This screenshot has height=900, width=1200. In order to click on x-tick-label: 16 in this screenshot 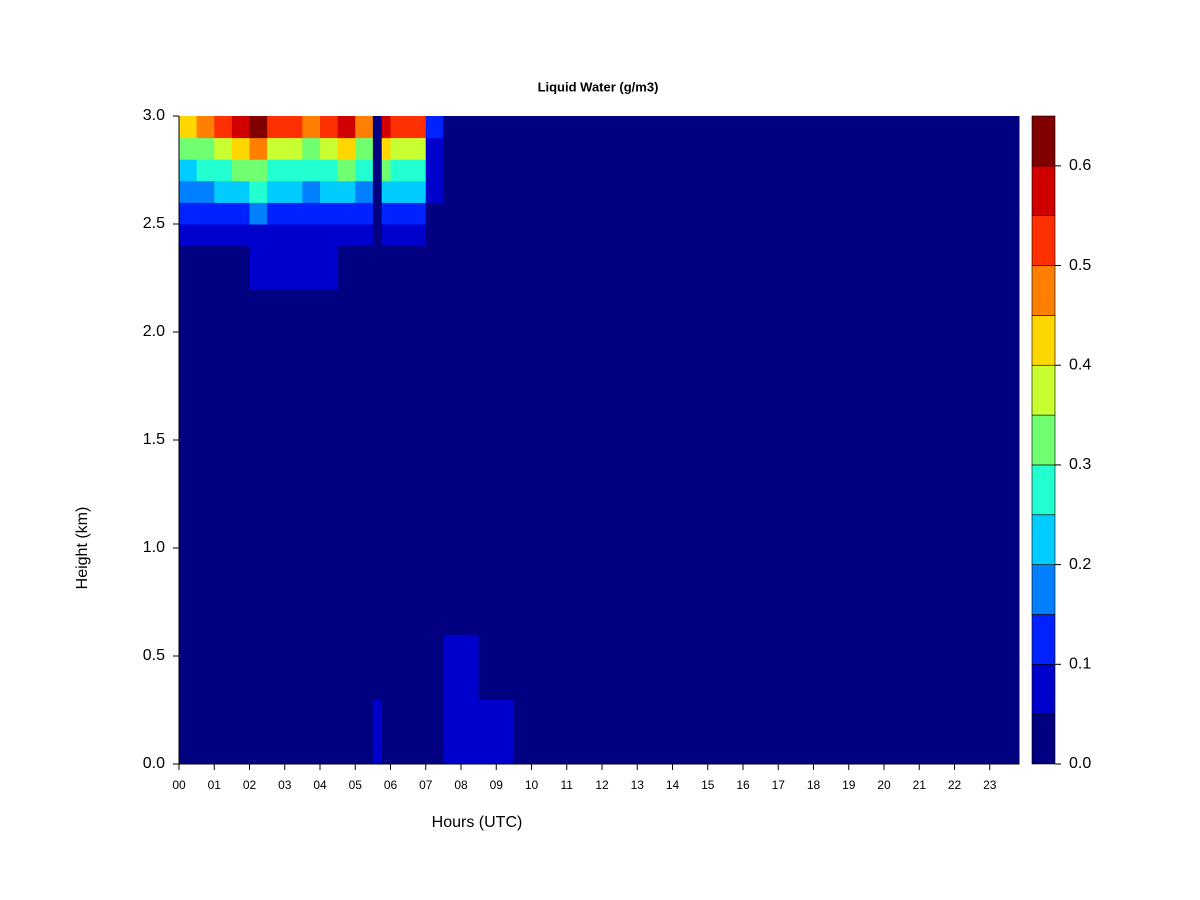, I will do `click(743, 785)`.